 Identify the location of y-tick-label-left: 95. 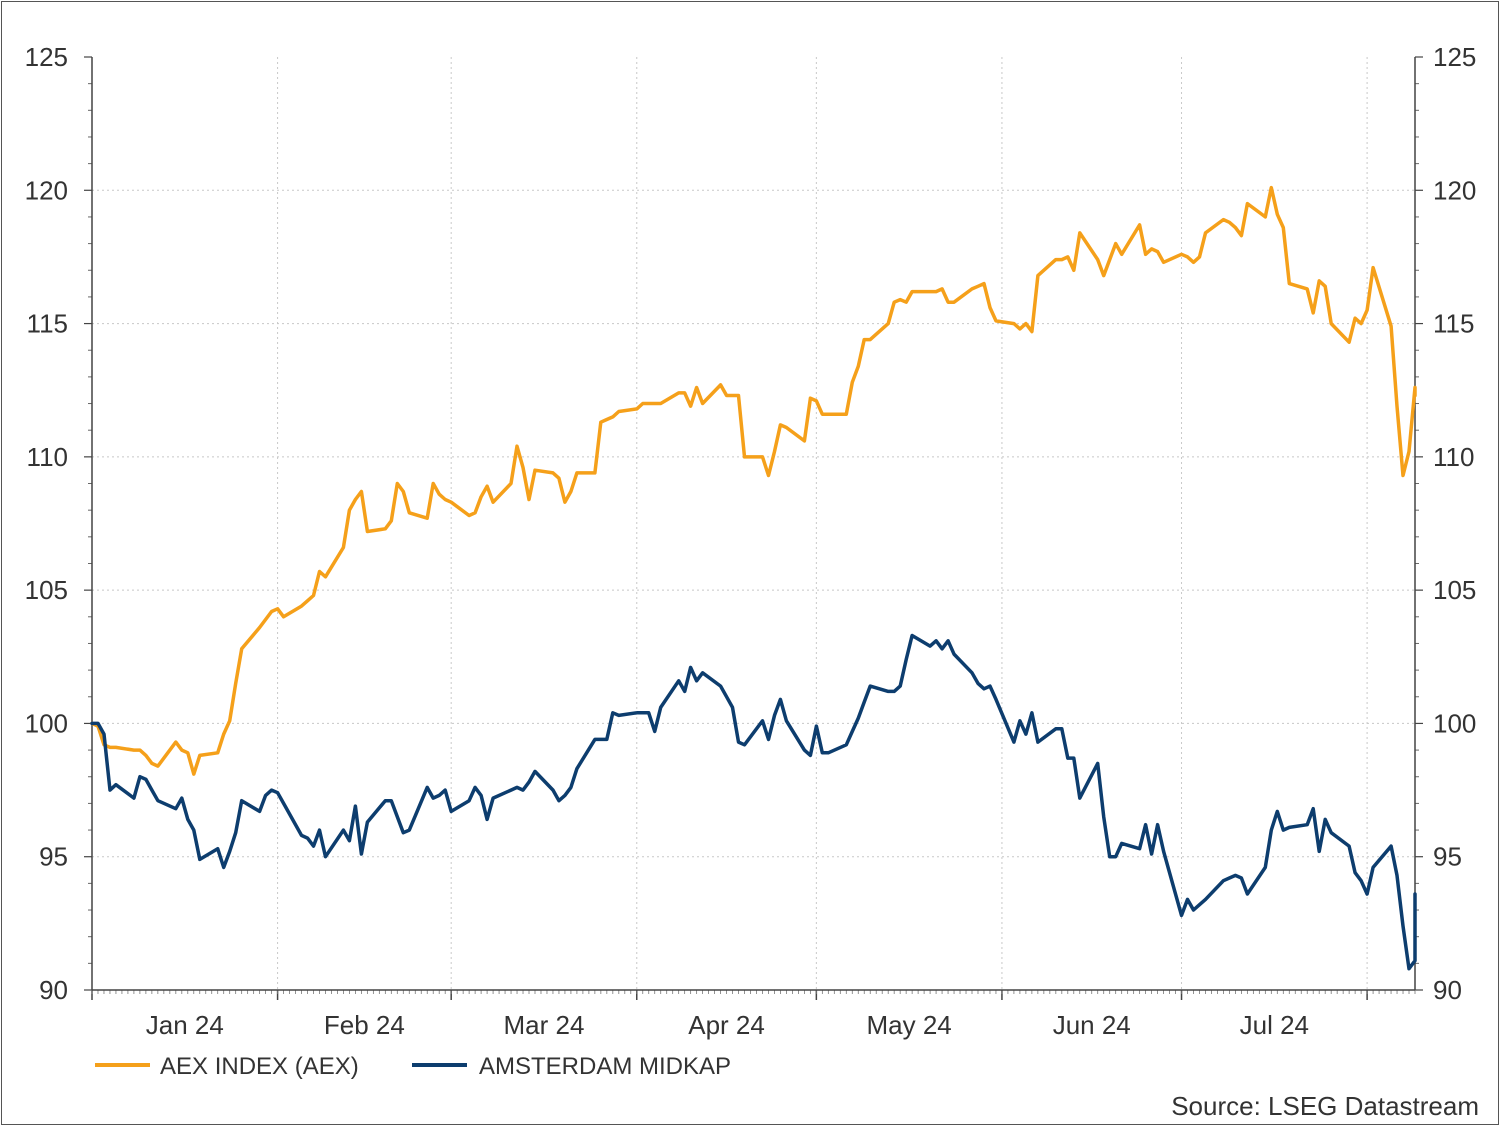
(53, 857).